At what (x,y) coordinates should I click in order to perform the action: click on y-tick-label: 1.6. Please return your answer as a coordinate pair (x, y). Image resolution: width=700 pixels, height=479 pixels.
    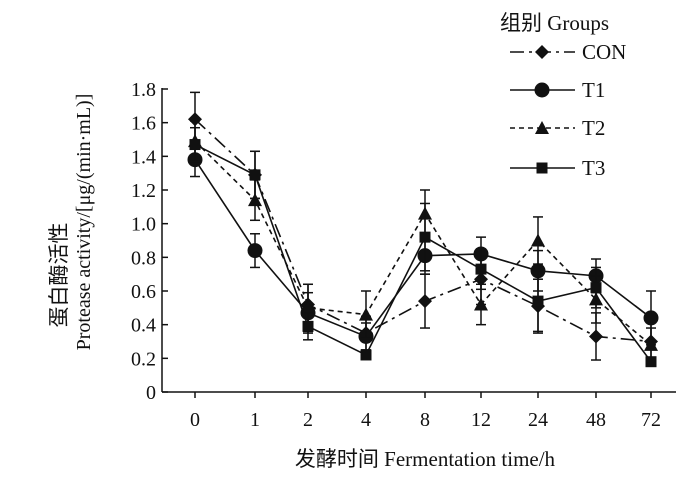
    Looking at the image, I should click on (143, 124).